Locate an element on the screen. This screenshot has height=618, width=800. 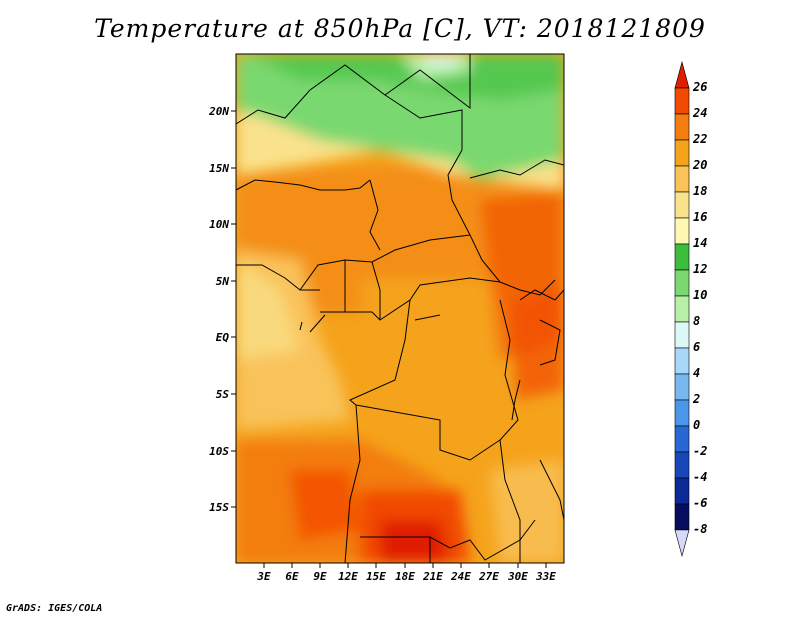
colorbar is located at coordinates (682, 309).